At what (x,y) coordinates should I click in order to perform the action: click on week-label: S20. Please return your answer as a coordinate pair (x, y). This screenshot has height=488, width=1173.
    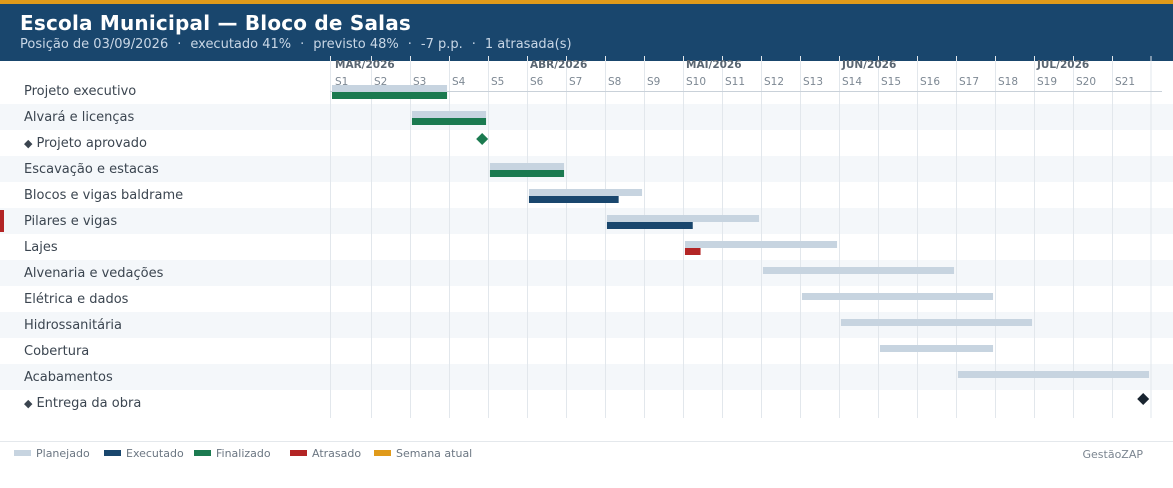
    Looking at the image, I should click on (1086, 82).